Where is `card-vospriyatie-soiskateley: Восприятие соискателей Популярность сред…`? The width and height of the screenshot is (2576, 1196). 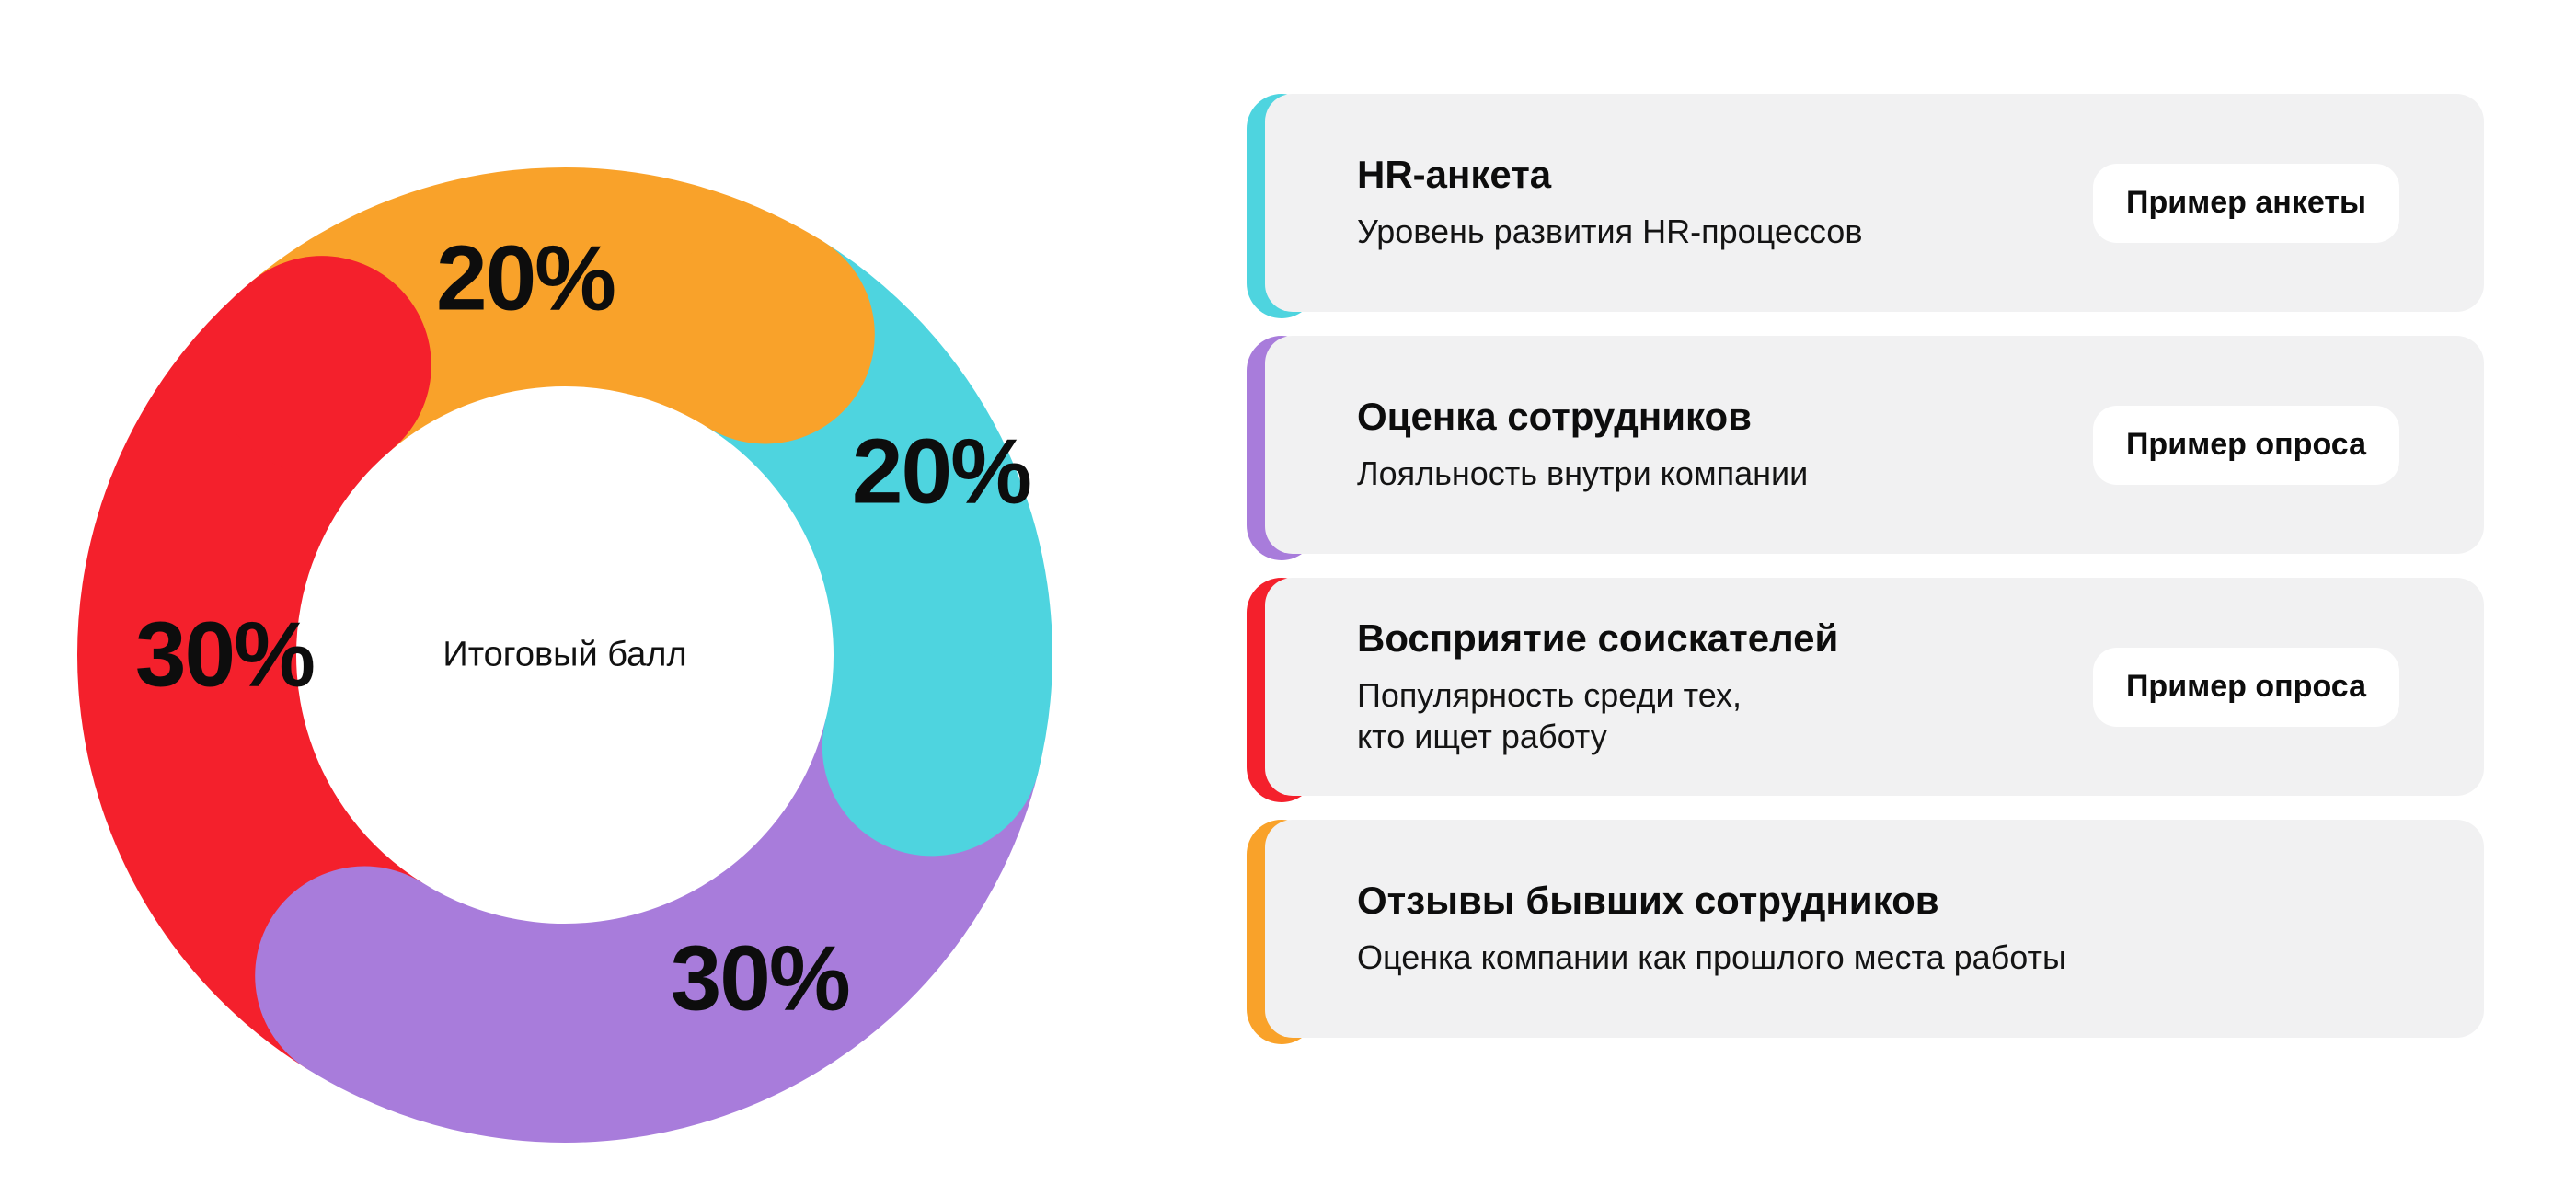 card-vospriyatie-soiskateley: Восприятие соискателей Популярность сред… is located at coordinates (1865, 690).